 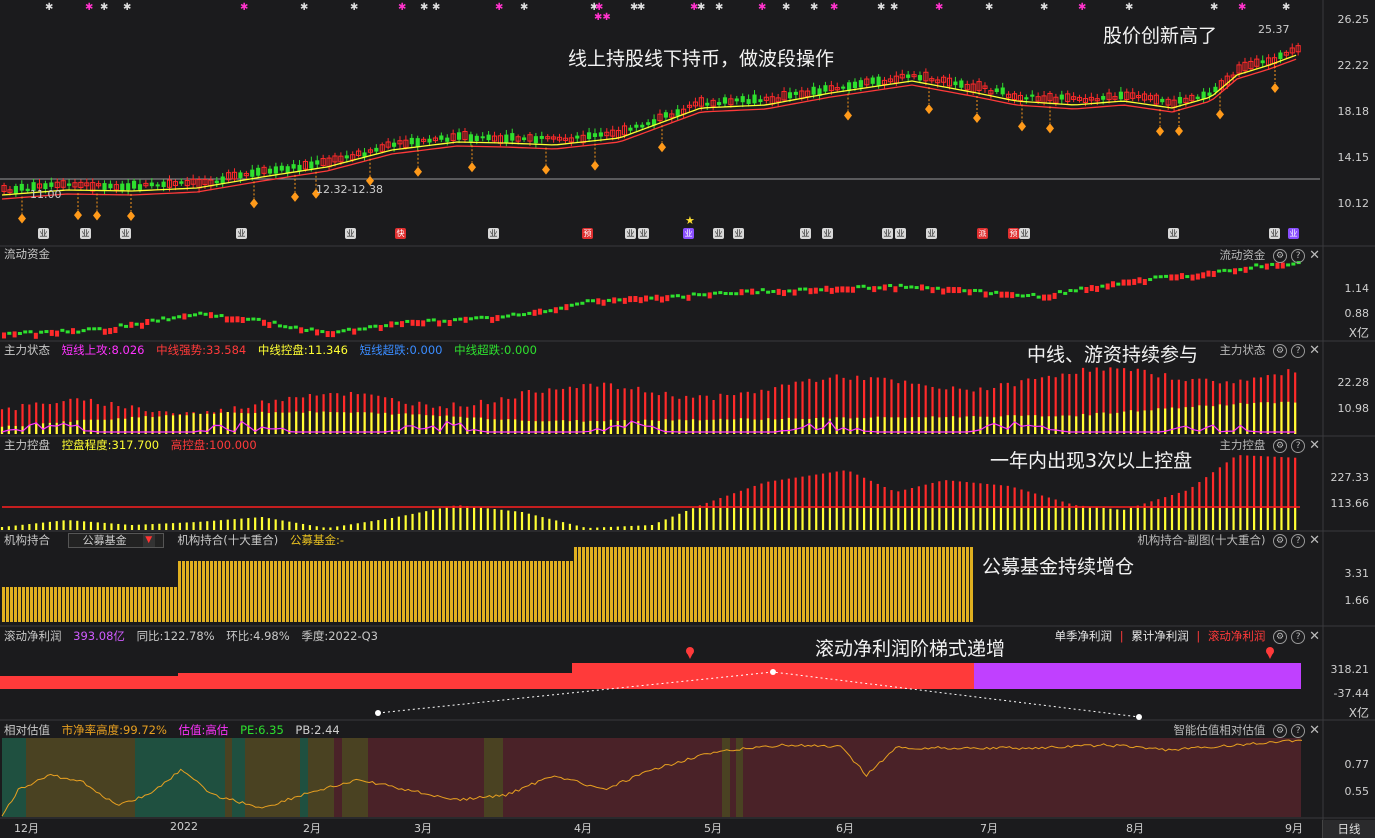 I want to click on tab-cumulative-profit: 累计净利润, so click(x=1160, y=636).